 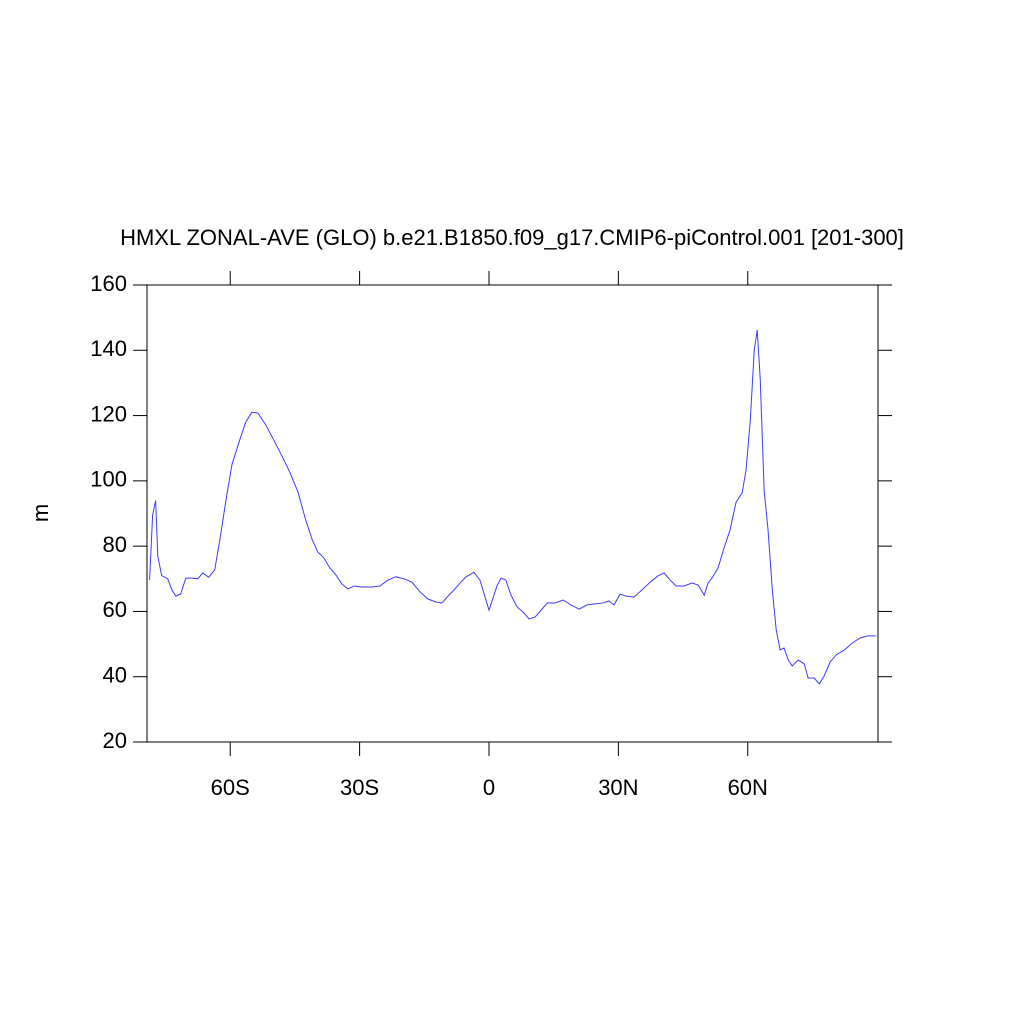 I want to click on y-tick-label: 100, so click(x=108, y=479).